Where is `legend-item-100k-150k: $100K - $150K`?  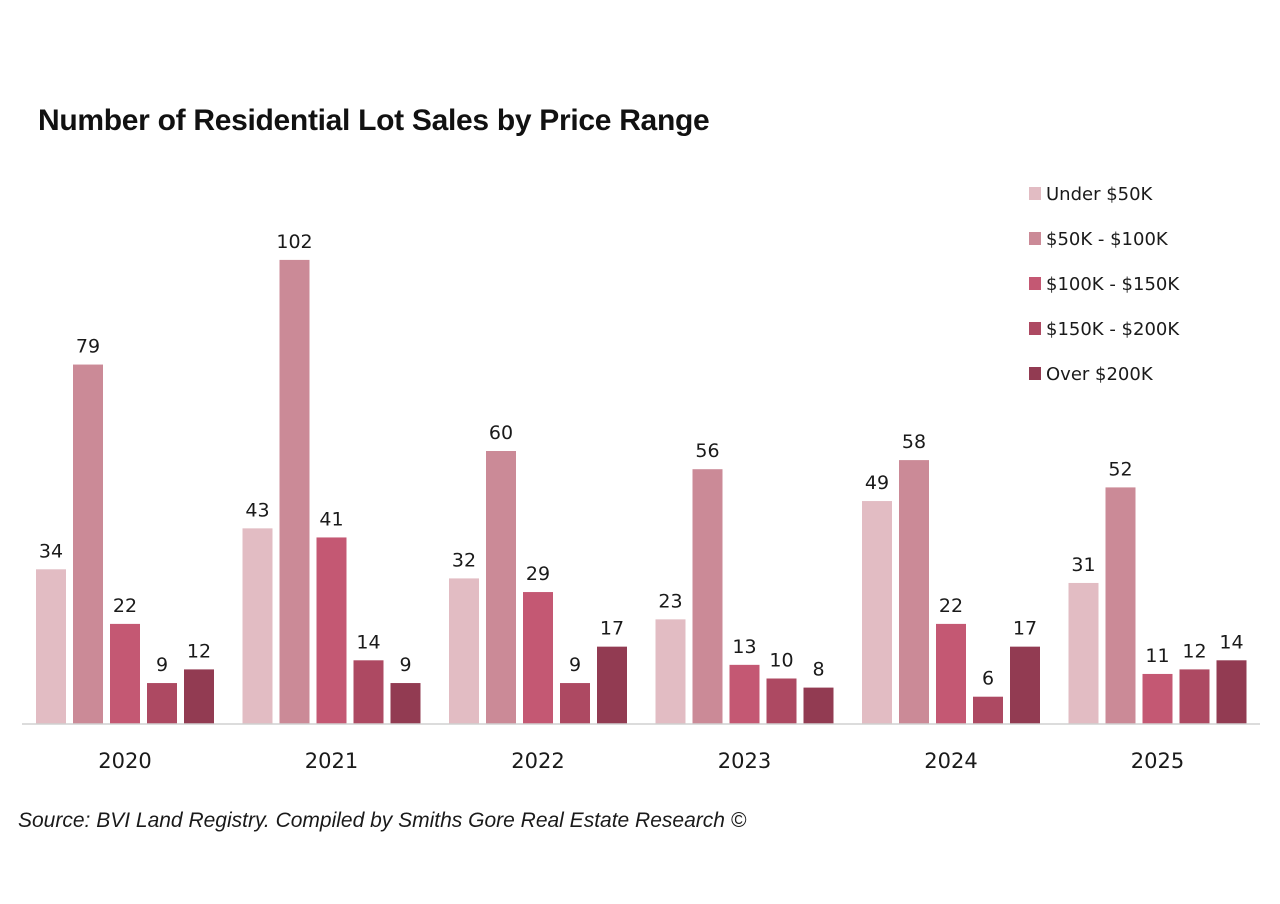
legend-item-100k-150k: $100K - $150K is located at coordinates (1104, 284).